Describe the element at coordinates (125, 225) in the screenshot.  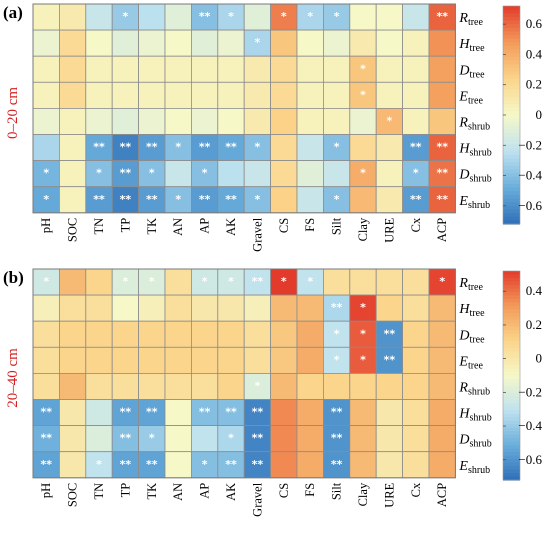
I see `column-label: TP` at that location.